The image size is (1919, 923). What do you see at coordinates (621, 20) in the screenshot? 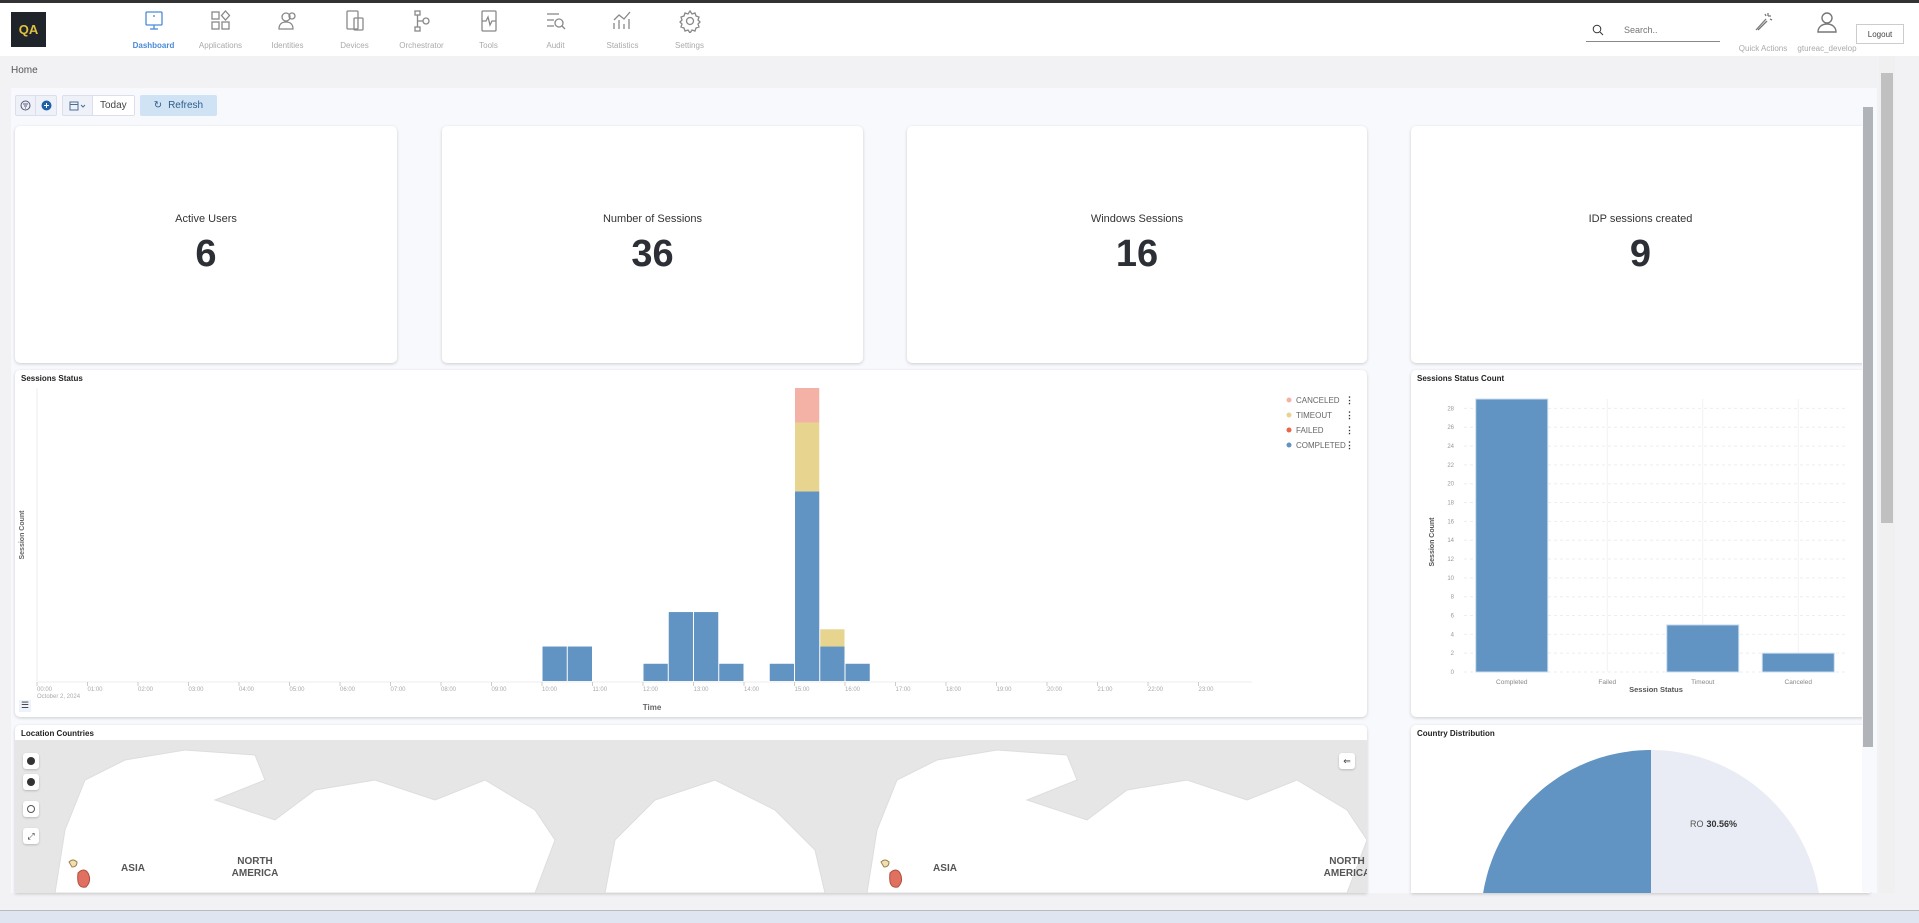
I see `statistics-icon` at bounding box center [621, 20].